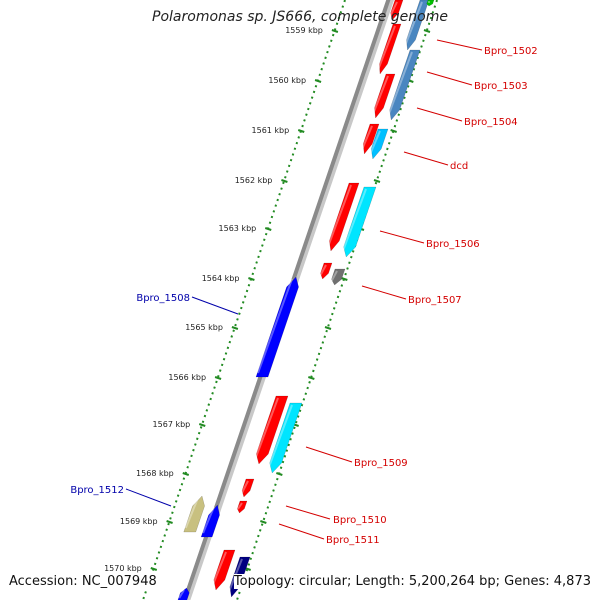  I want to click on gene-label: Bpro_1510, so click(360, 520).